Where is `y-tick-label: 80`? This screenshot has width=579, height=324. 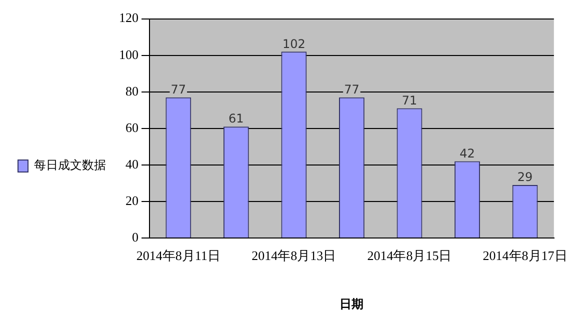 y-tick-label: 80 is located at coordinates (132, 90).